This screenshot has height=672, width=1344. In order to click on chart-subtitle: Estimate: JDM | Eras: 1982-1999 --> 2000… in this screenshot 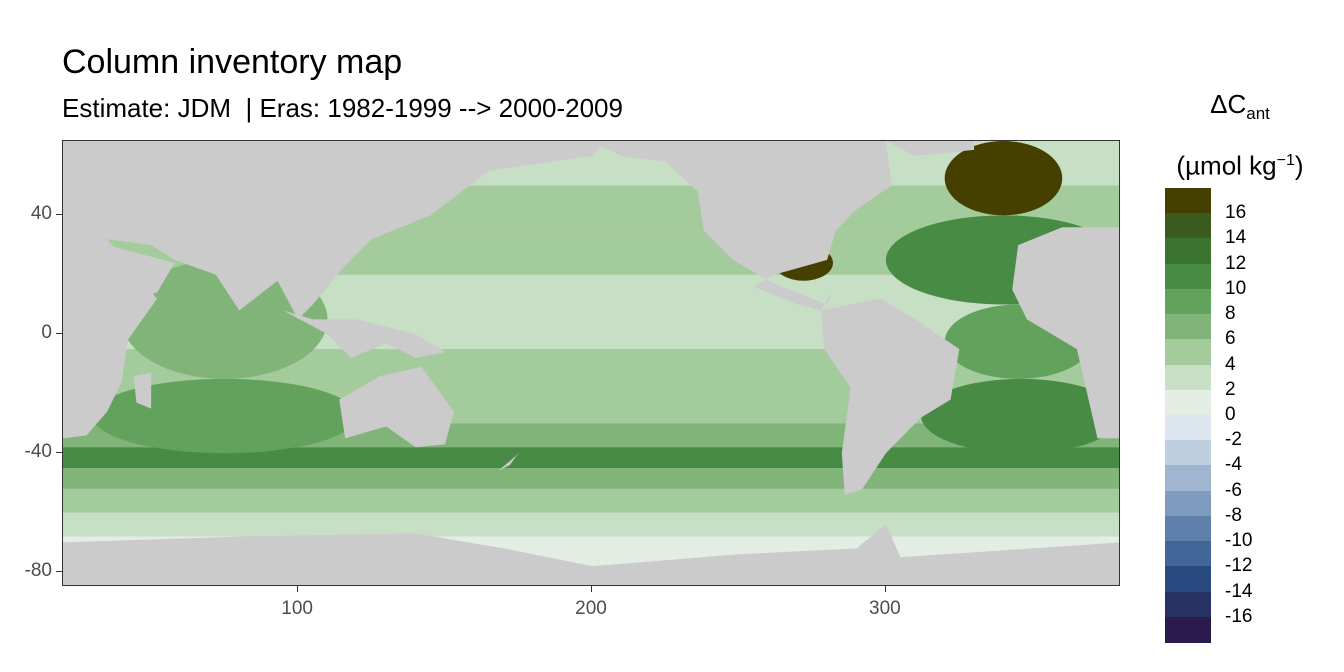, I will do `click(342, 108)`.